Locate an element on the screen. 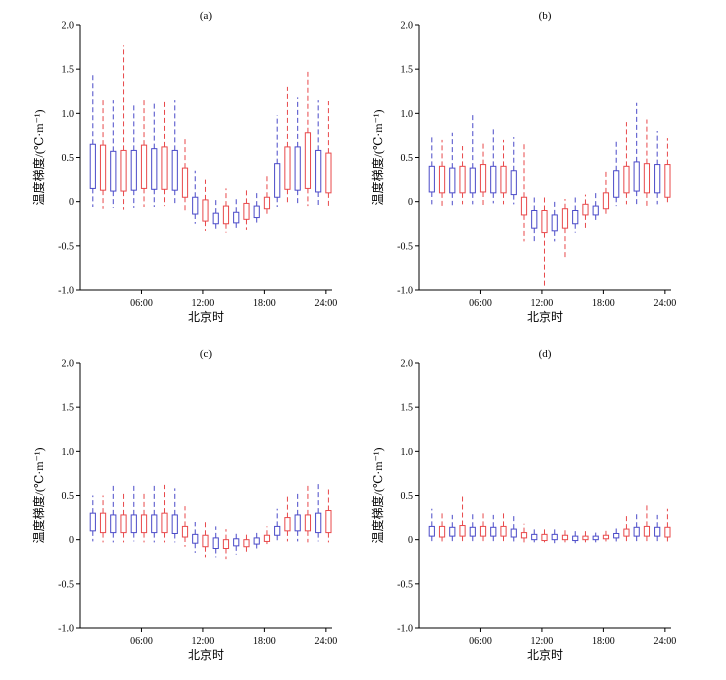 This screenshot has width=726, height=680. x-tick-label: 06:00 is located at coordinates (480, 641).